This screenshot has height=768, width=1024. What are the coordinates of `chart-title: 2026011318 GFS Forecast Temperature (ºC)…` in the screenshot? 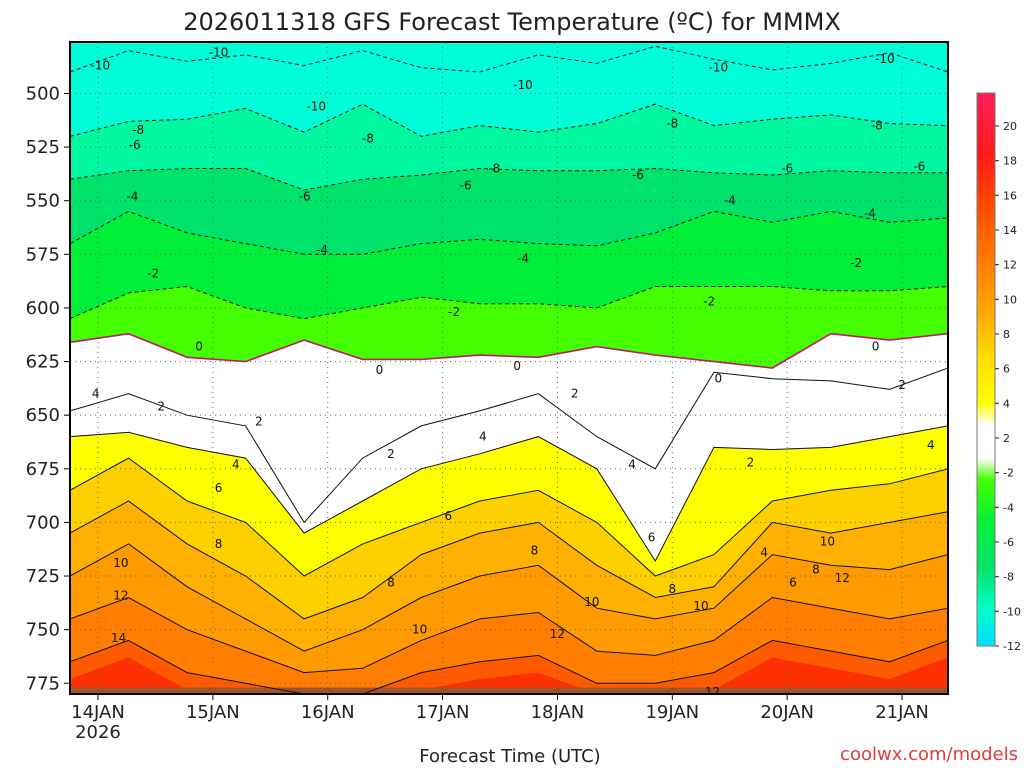 It's located at (512, 22).